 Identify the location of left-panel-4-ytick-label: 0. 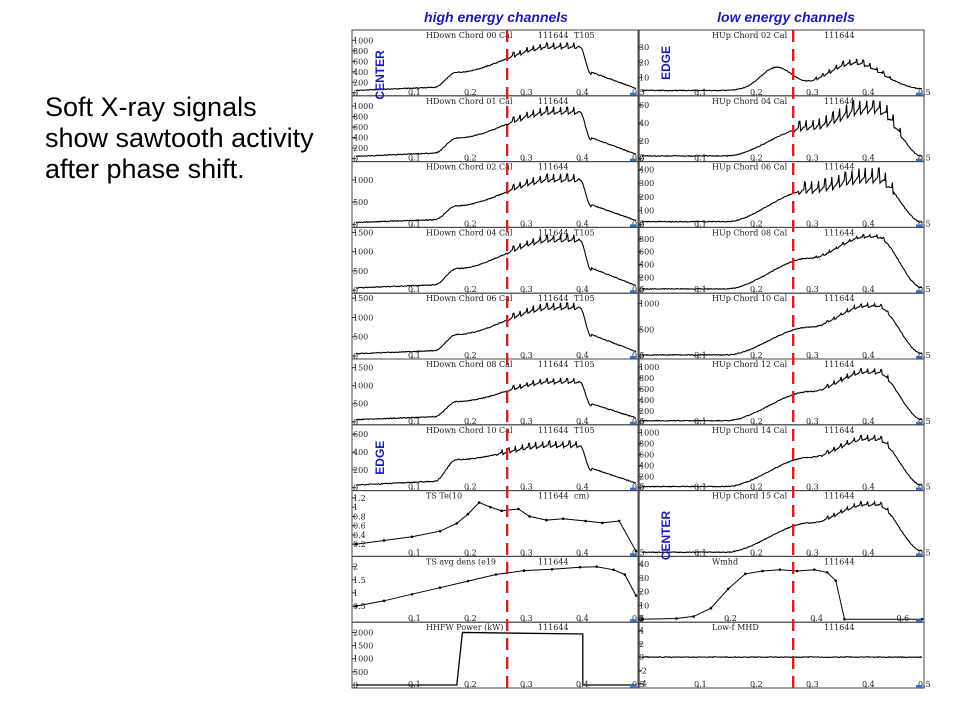
(355, 356).